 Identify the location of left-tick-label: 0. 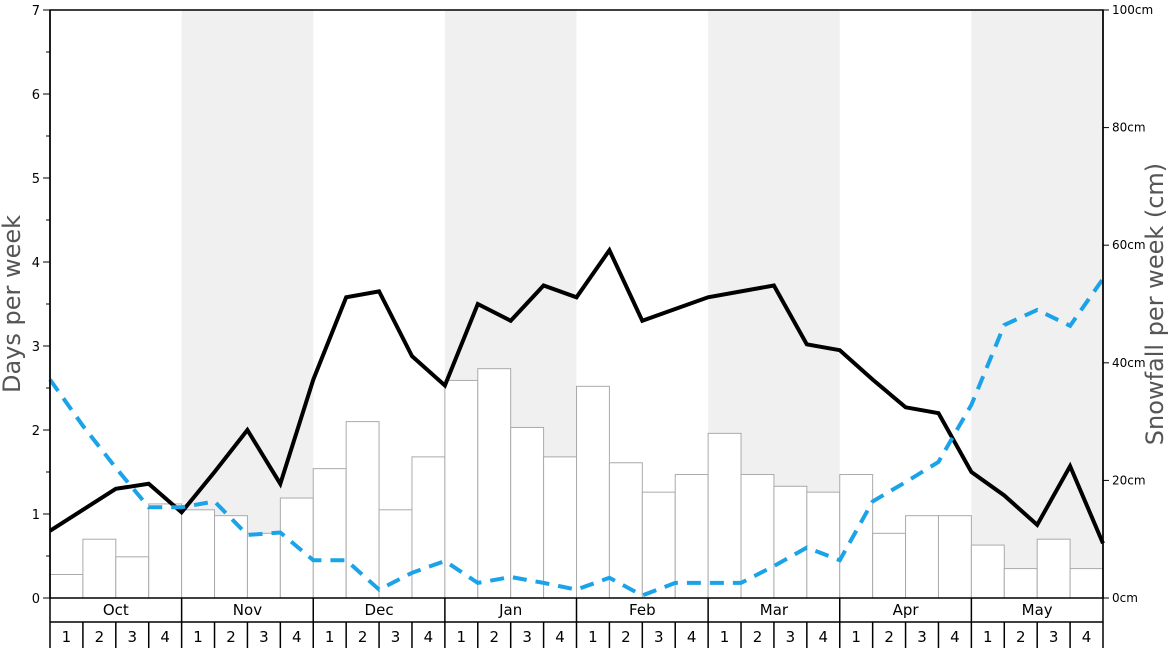
(36, 599).